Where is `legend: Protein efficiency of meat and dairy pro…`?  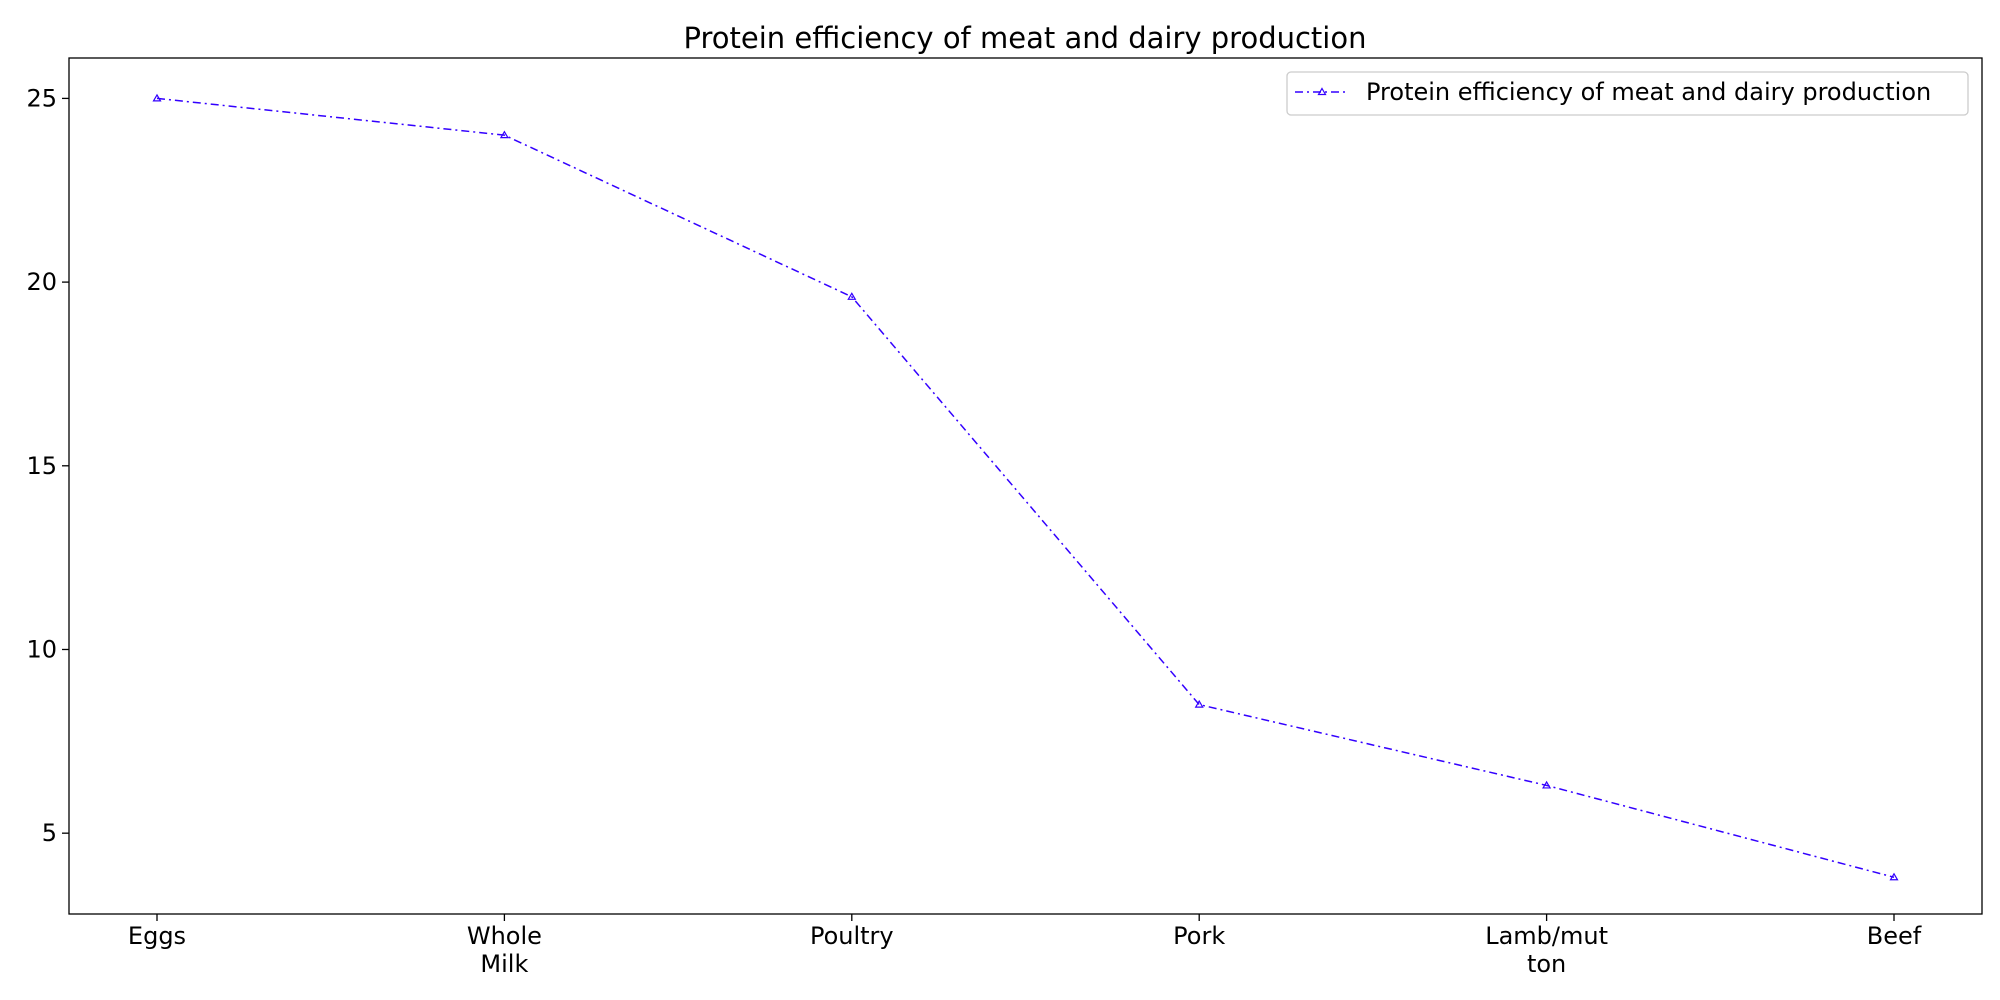
legend: Protein efficiency of meat and dairy pro… is located at coordinates (1627, 93).